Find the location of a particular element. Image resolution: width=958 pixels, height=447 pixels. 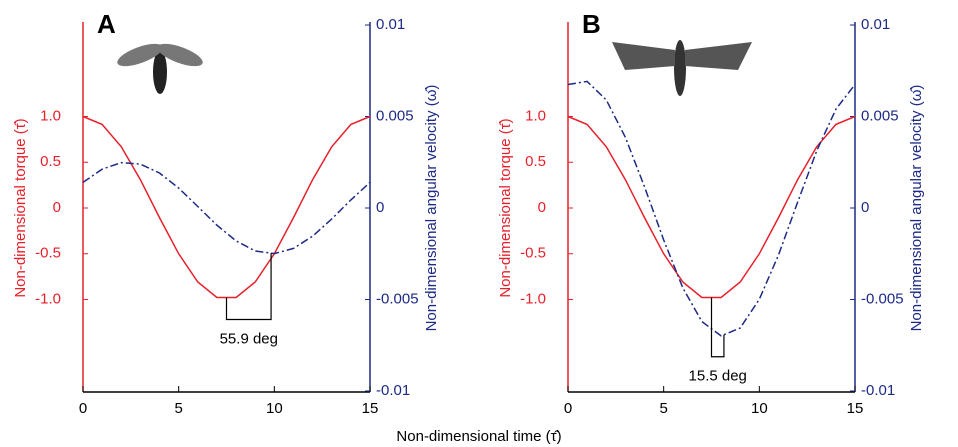

annotation-text: 15.5 deg is located at coordinates (718, 376).